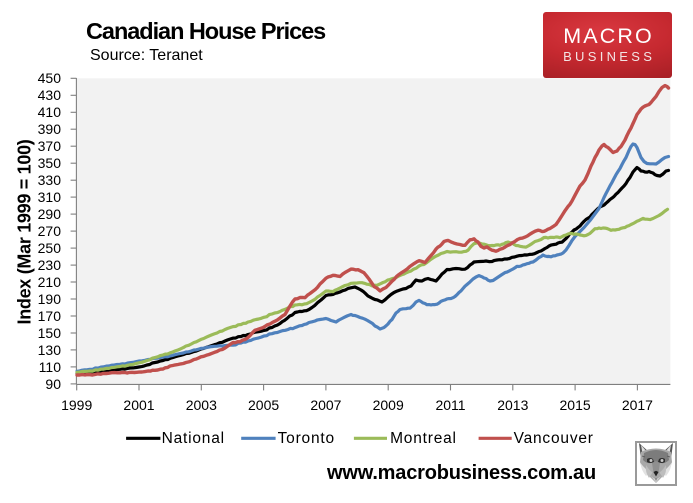  Describe the element at coordinates (50, 367) in the screenshot. I see `svg-text: 110` at that location.